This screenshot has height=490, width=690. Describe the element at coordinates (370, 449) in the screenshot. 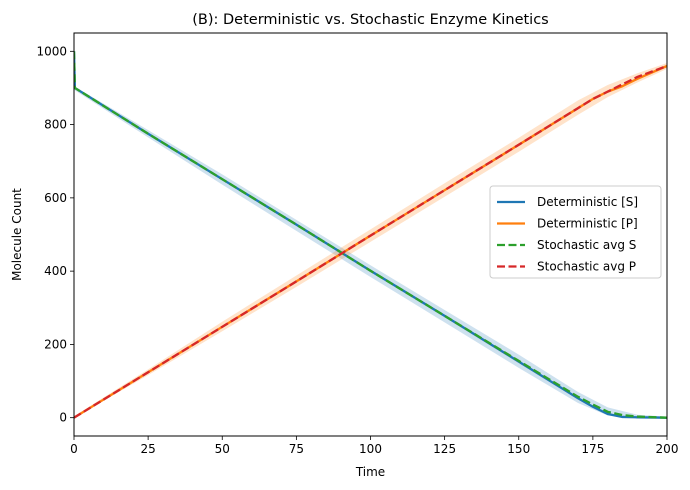

I see `x-tick-label: 100` at that location.